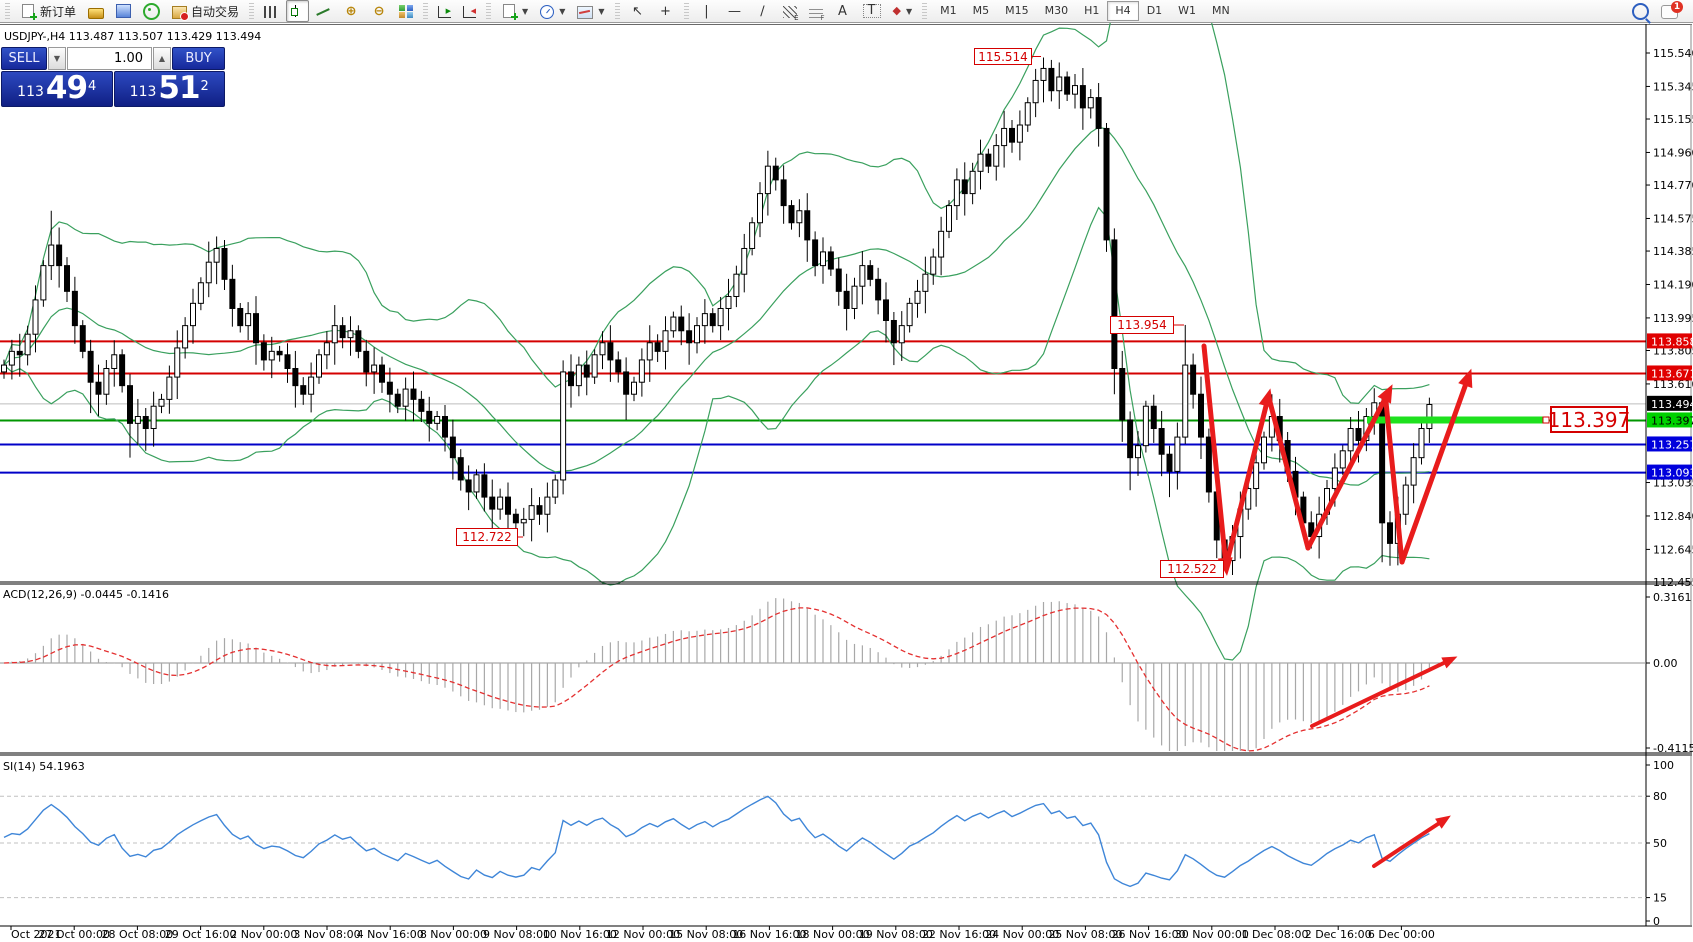 The image size is (1693, 942). I want to click on bar-chart-button, so click(271, 11).